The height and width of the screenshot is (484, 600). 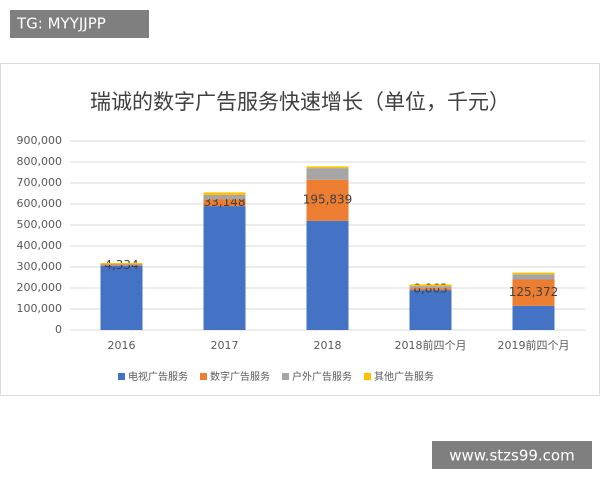 I want to click on y-tick-label: 500,000, so click(x=40, y=224).